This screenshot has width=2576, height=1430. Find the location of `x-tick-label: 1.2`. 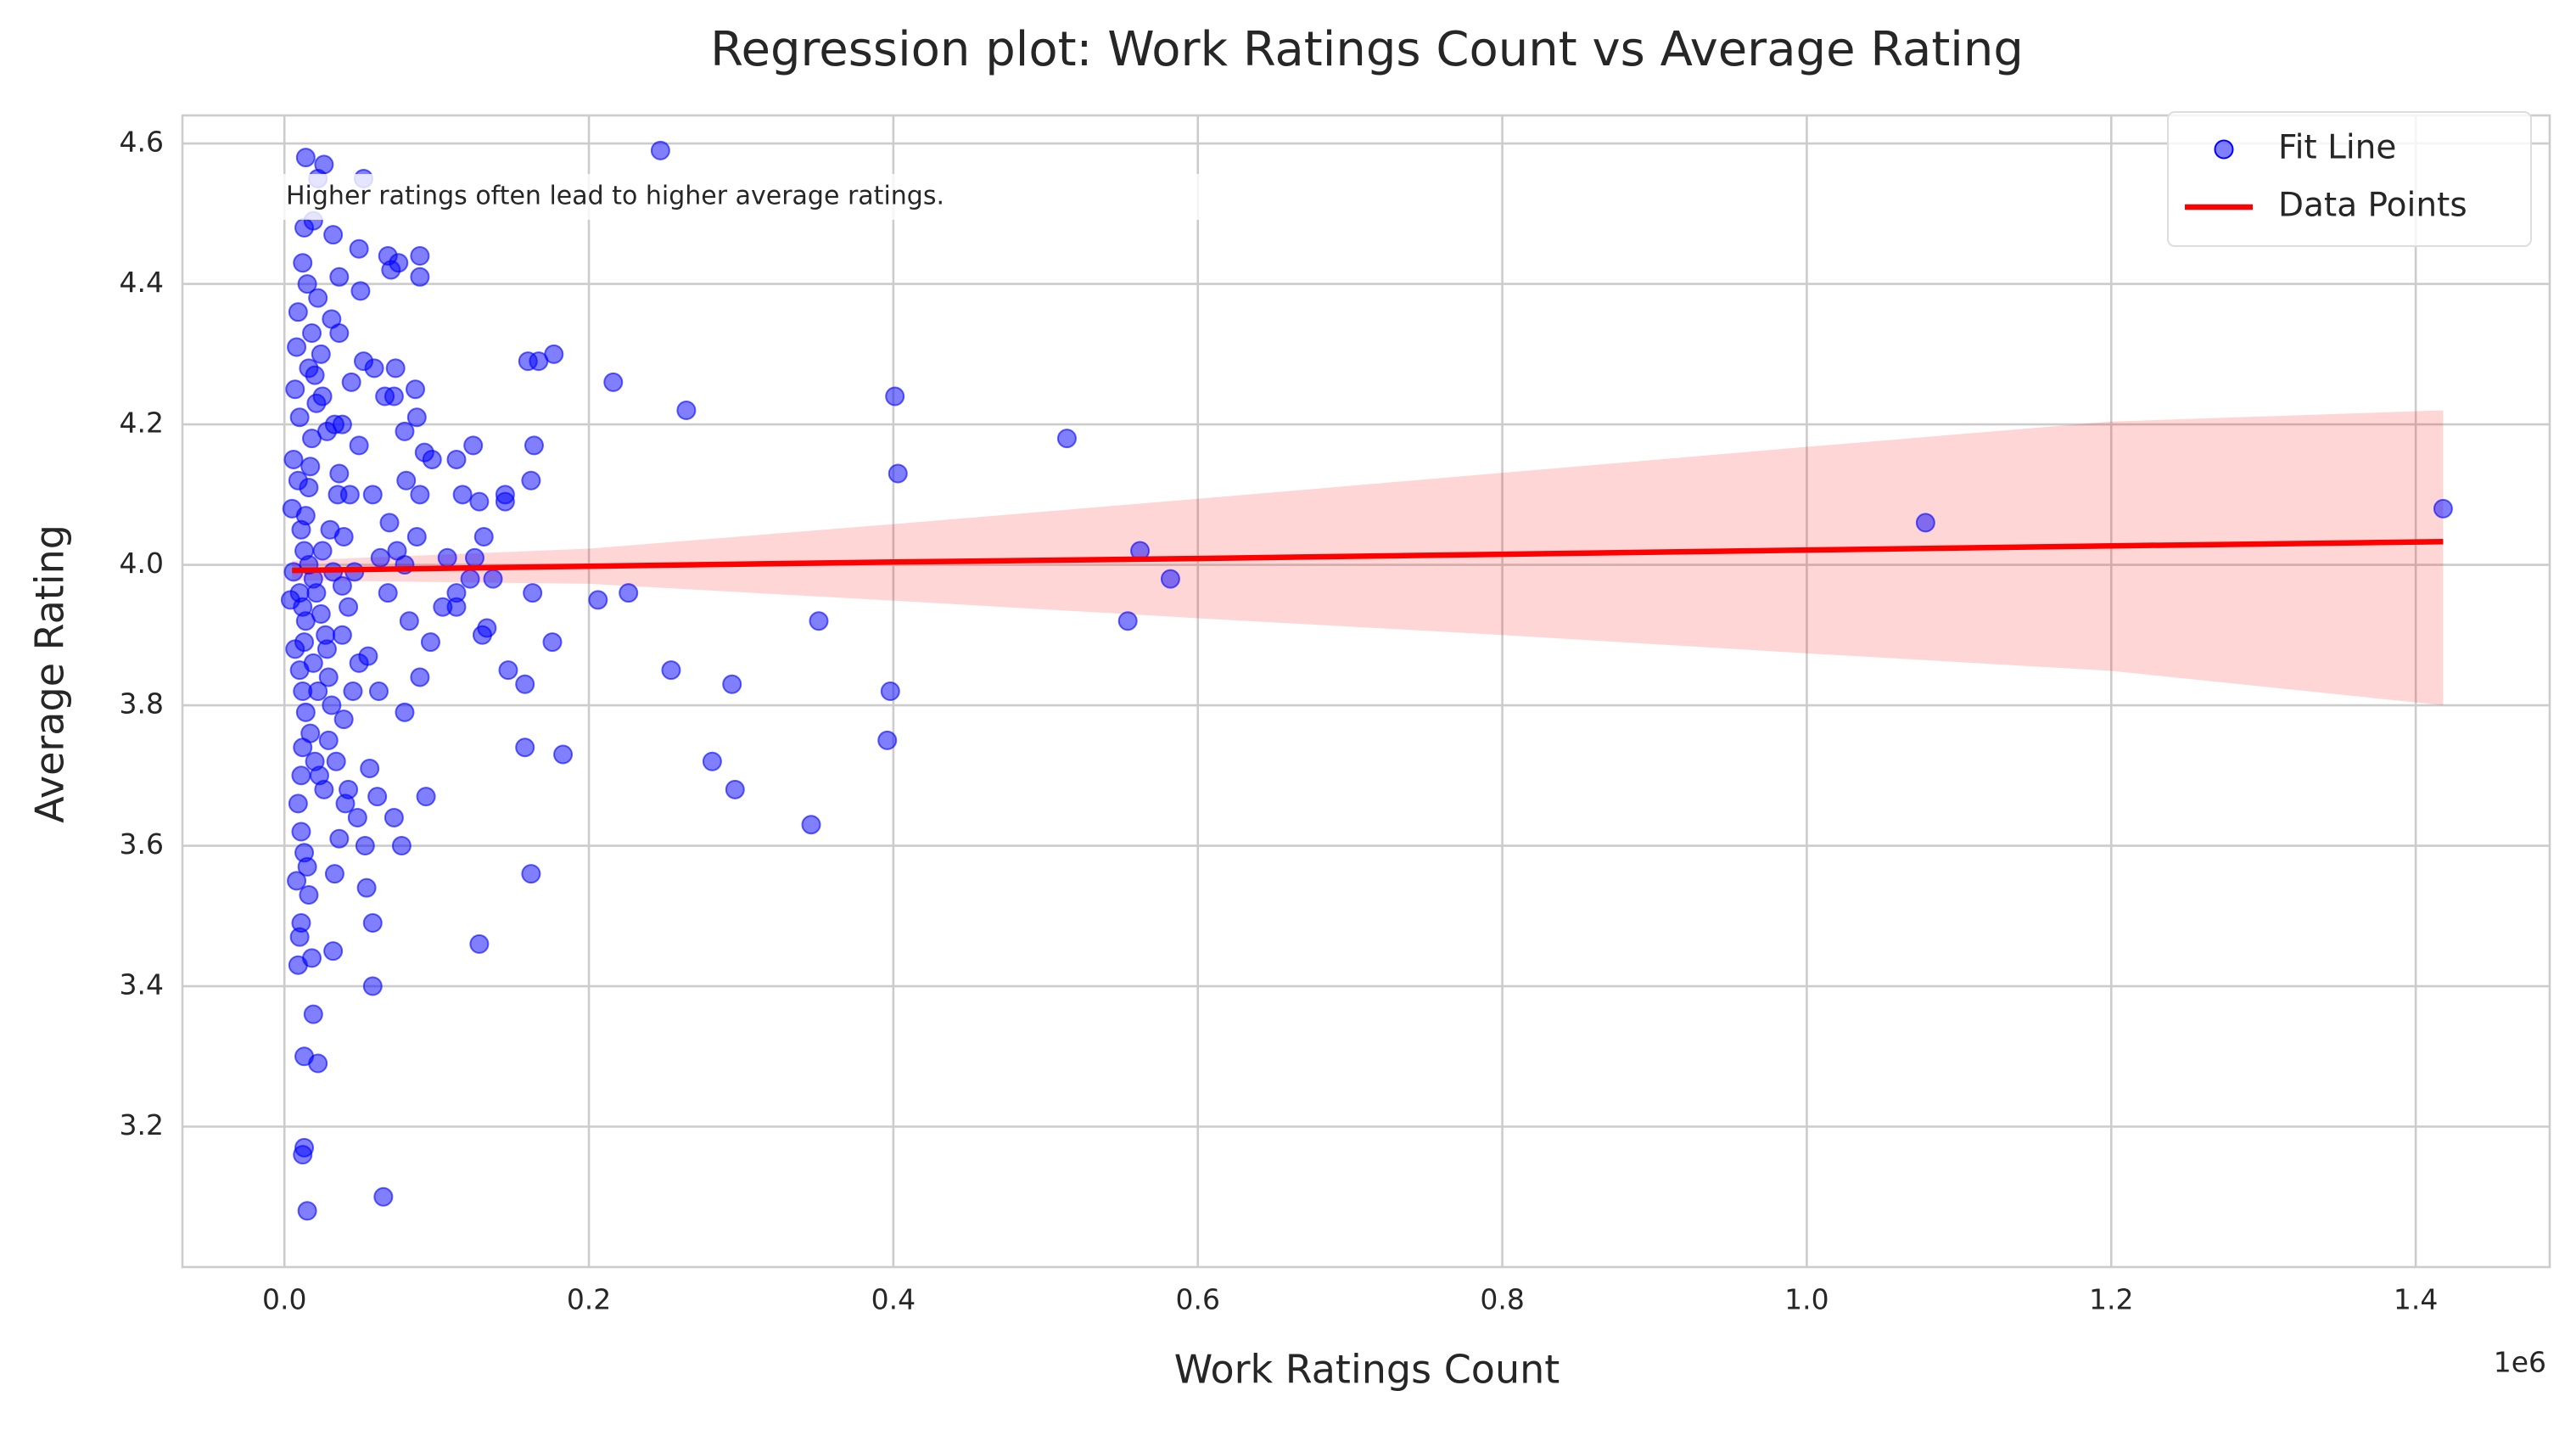

x-tick-label: 1.2 is located at coordinates (2111, 1299).